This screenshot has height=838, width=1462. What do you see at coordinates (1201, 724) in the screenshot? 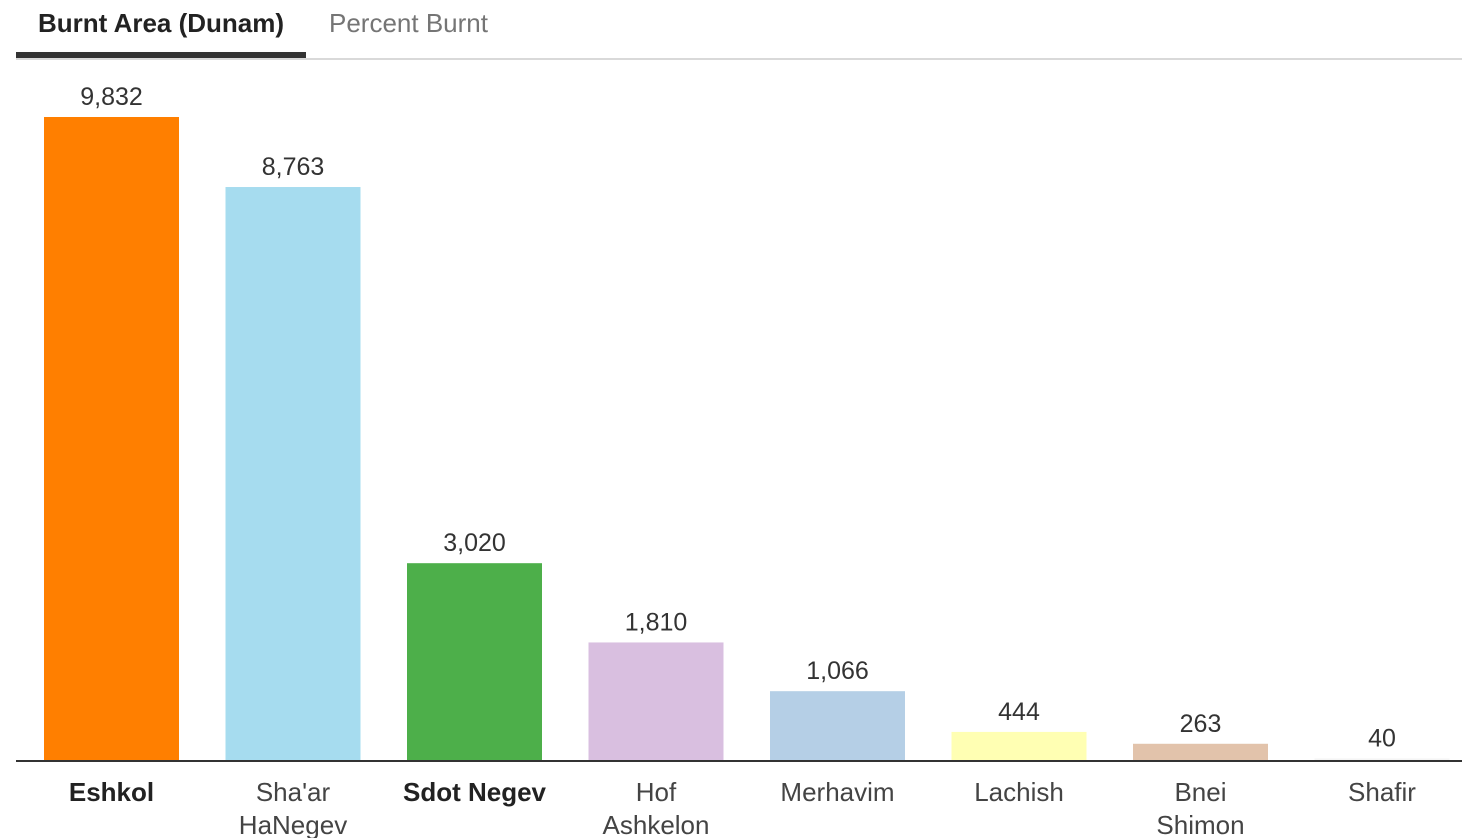
I see `value-label-6: 263` at bounding box center [1201, 724].